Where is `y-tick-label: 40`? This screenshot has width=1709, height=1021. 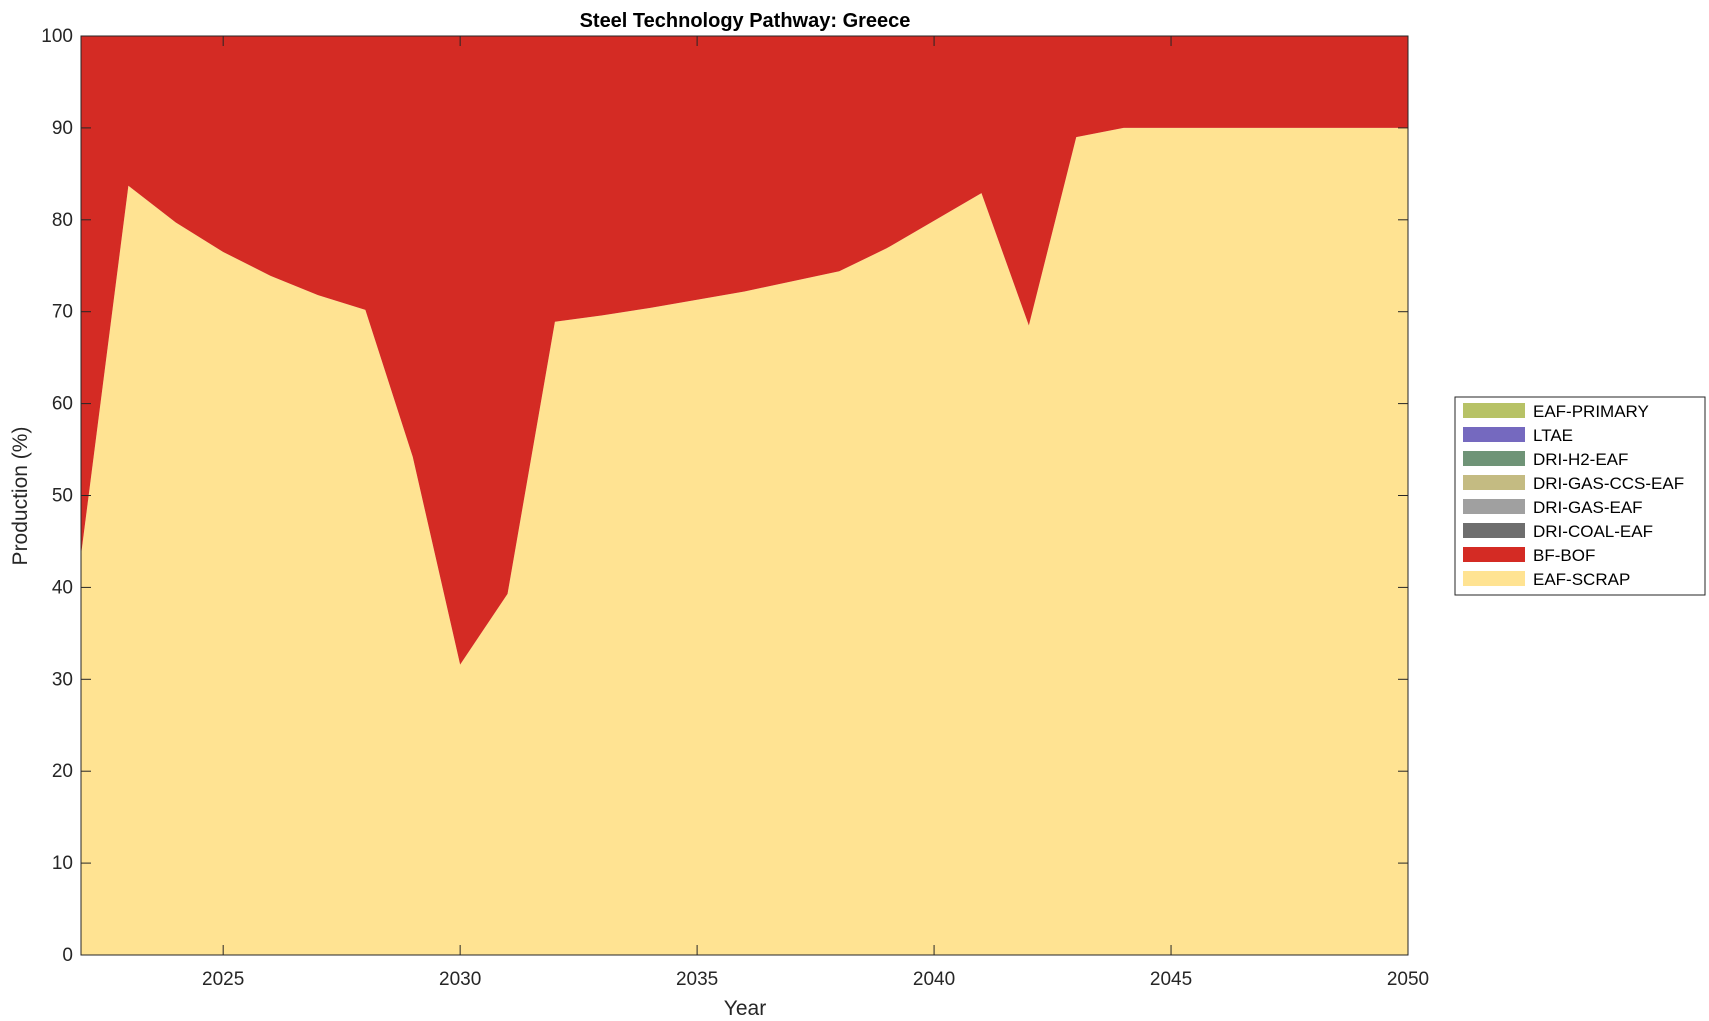
y-tick-label: 40 is located at coordinates (62, 587).